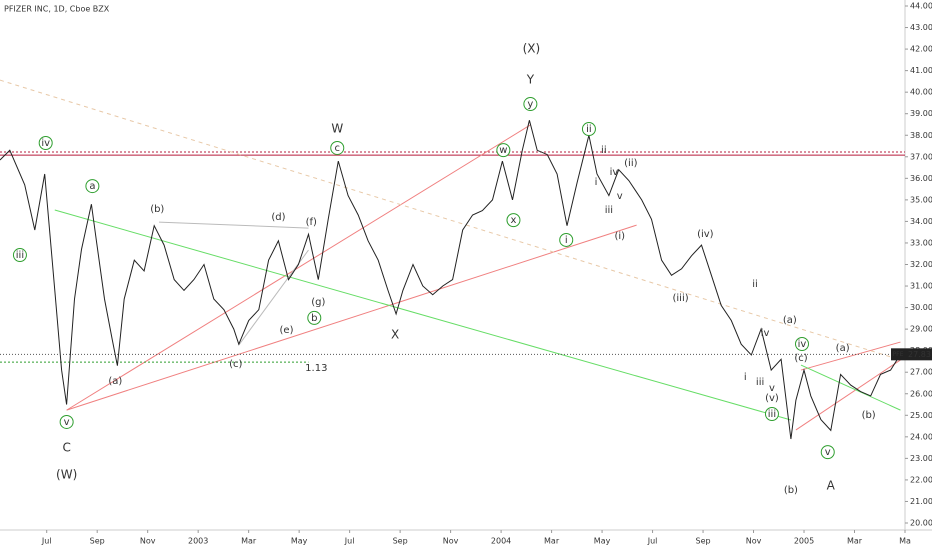 The width and height of the screenshot is (932, 550). Describe the element at coordinates (530, 80) in the screenshot. I see `wave-label: Y` at that location.